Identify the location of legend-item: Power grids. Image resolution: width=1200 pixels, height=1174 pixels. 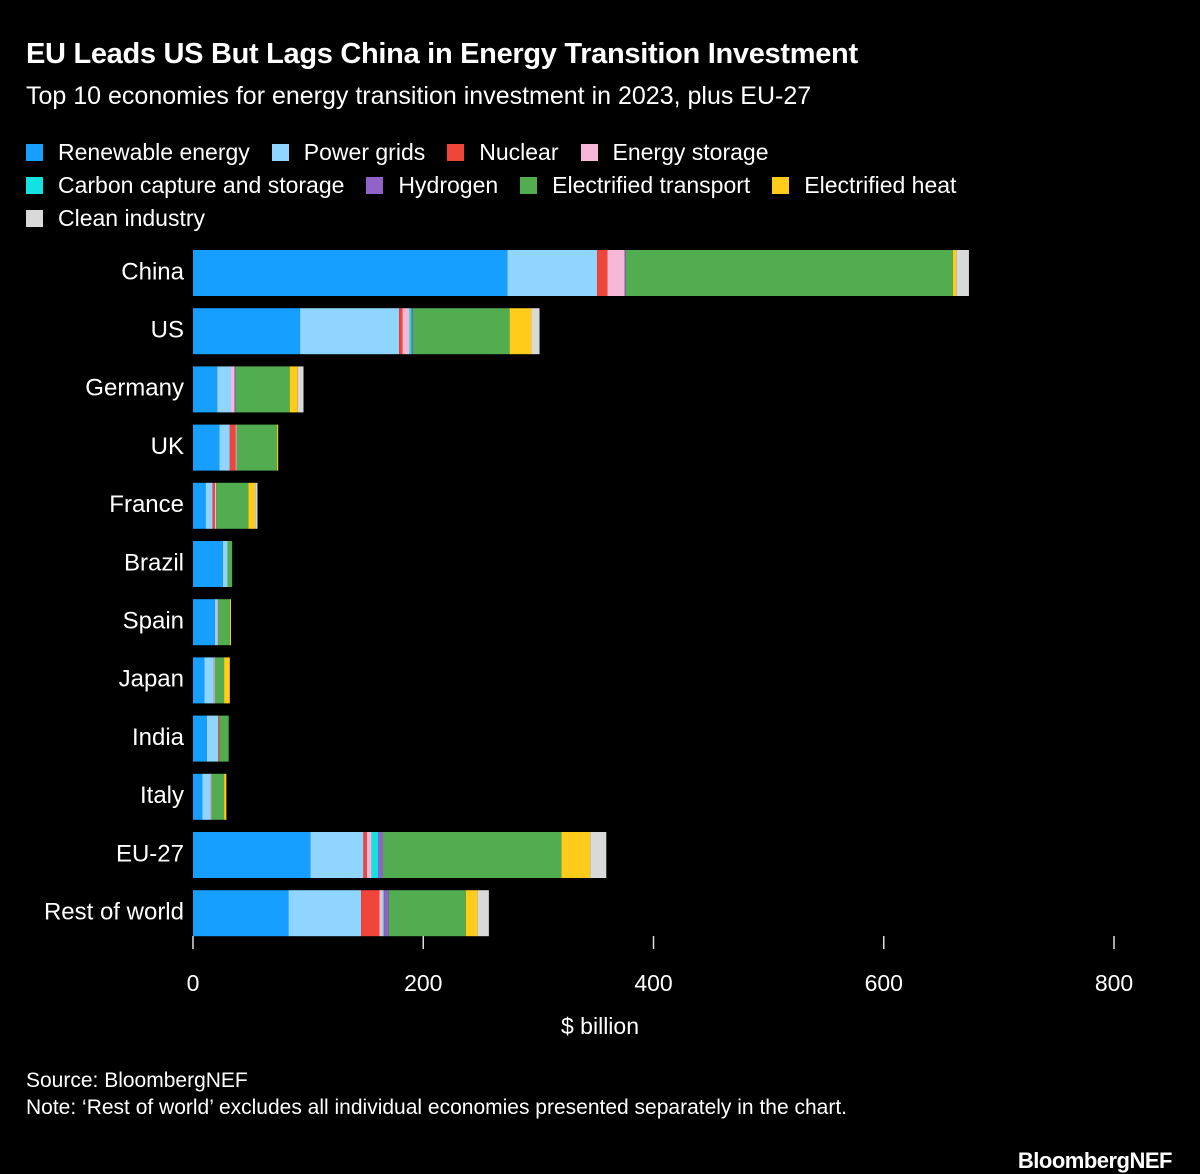
(348, 152).